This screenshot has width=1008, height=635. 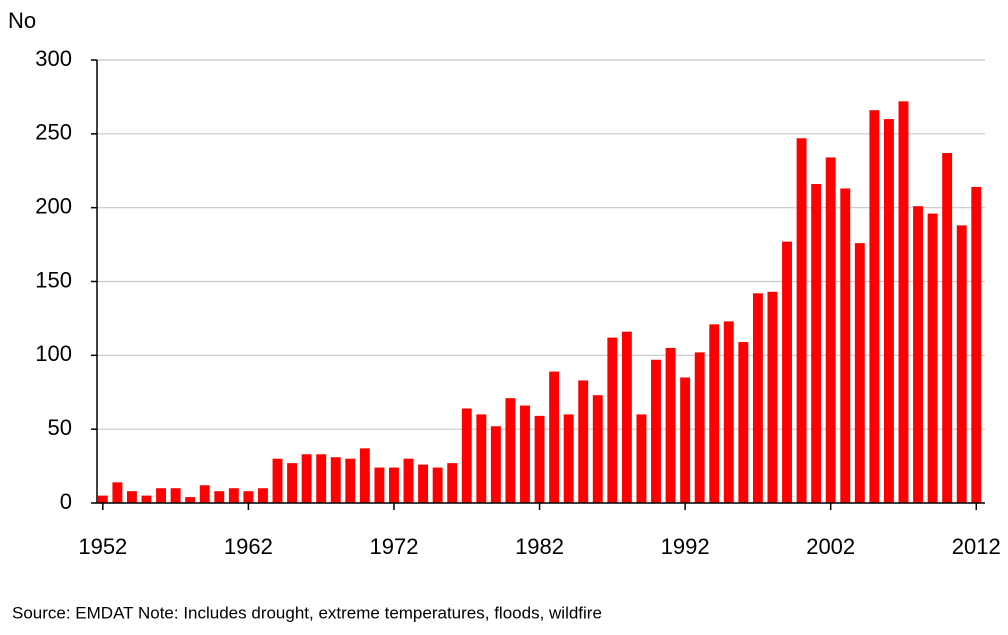 What do you see at coordinates (976, 546) in the screenshot?
I see `x-tick-label: 2012` at bounding box center [976, 546].